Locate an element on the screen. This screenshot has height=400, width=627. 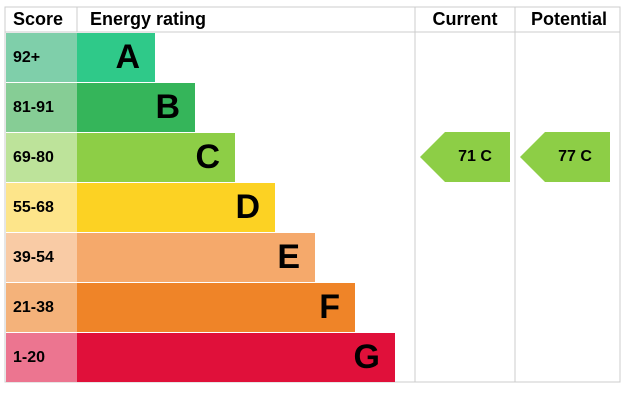
rating-letter: E is located at coordinates (288, 257).